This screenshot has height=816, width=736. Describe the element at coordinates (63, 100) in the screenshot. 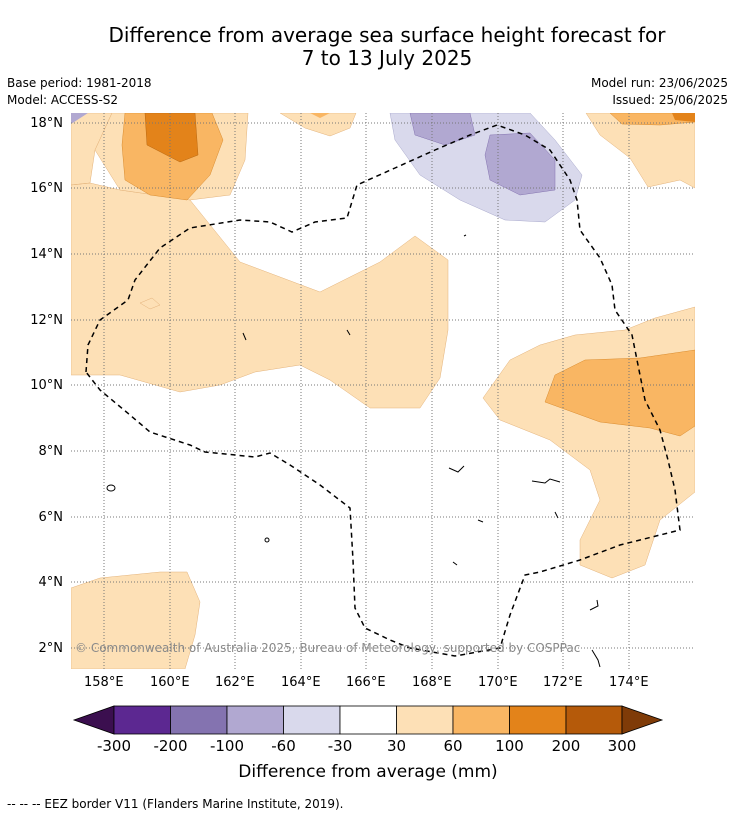

I see `model-text: Model: ACCESS-S2` at that location.